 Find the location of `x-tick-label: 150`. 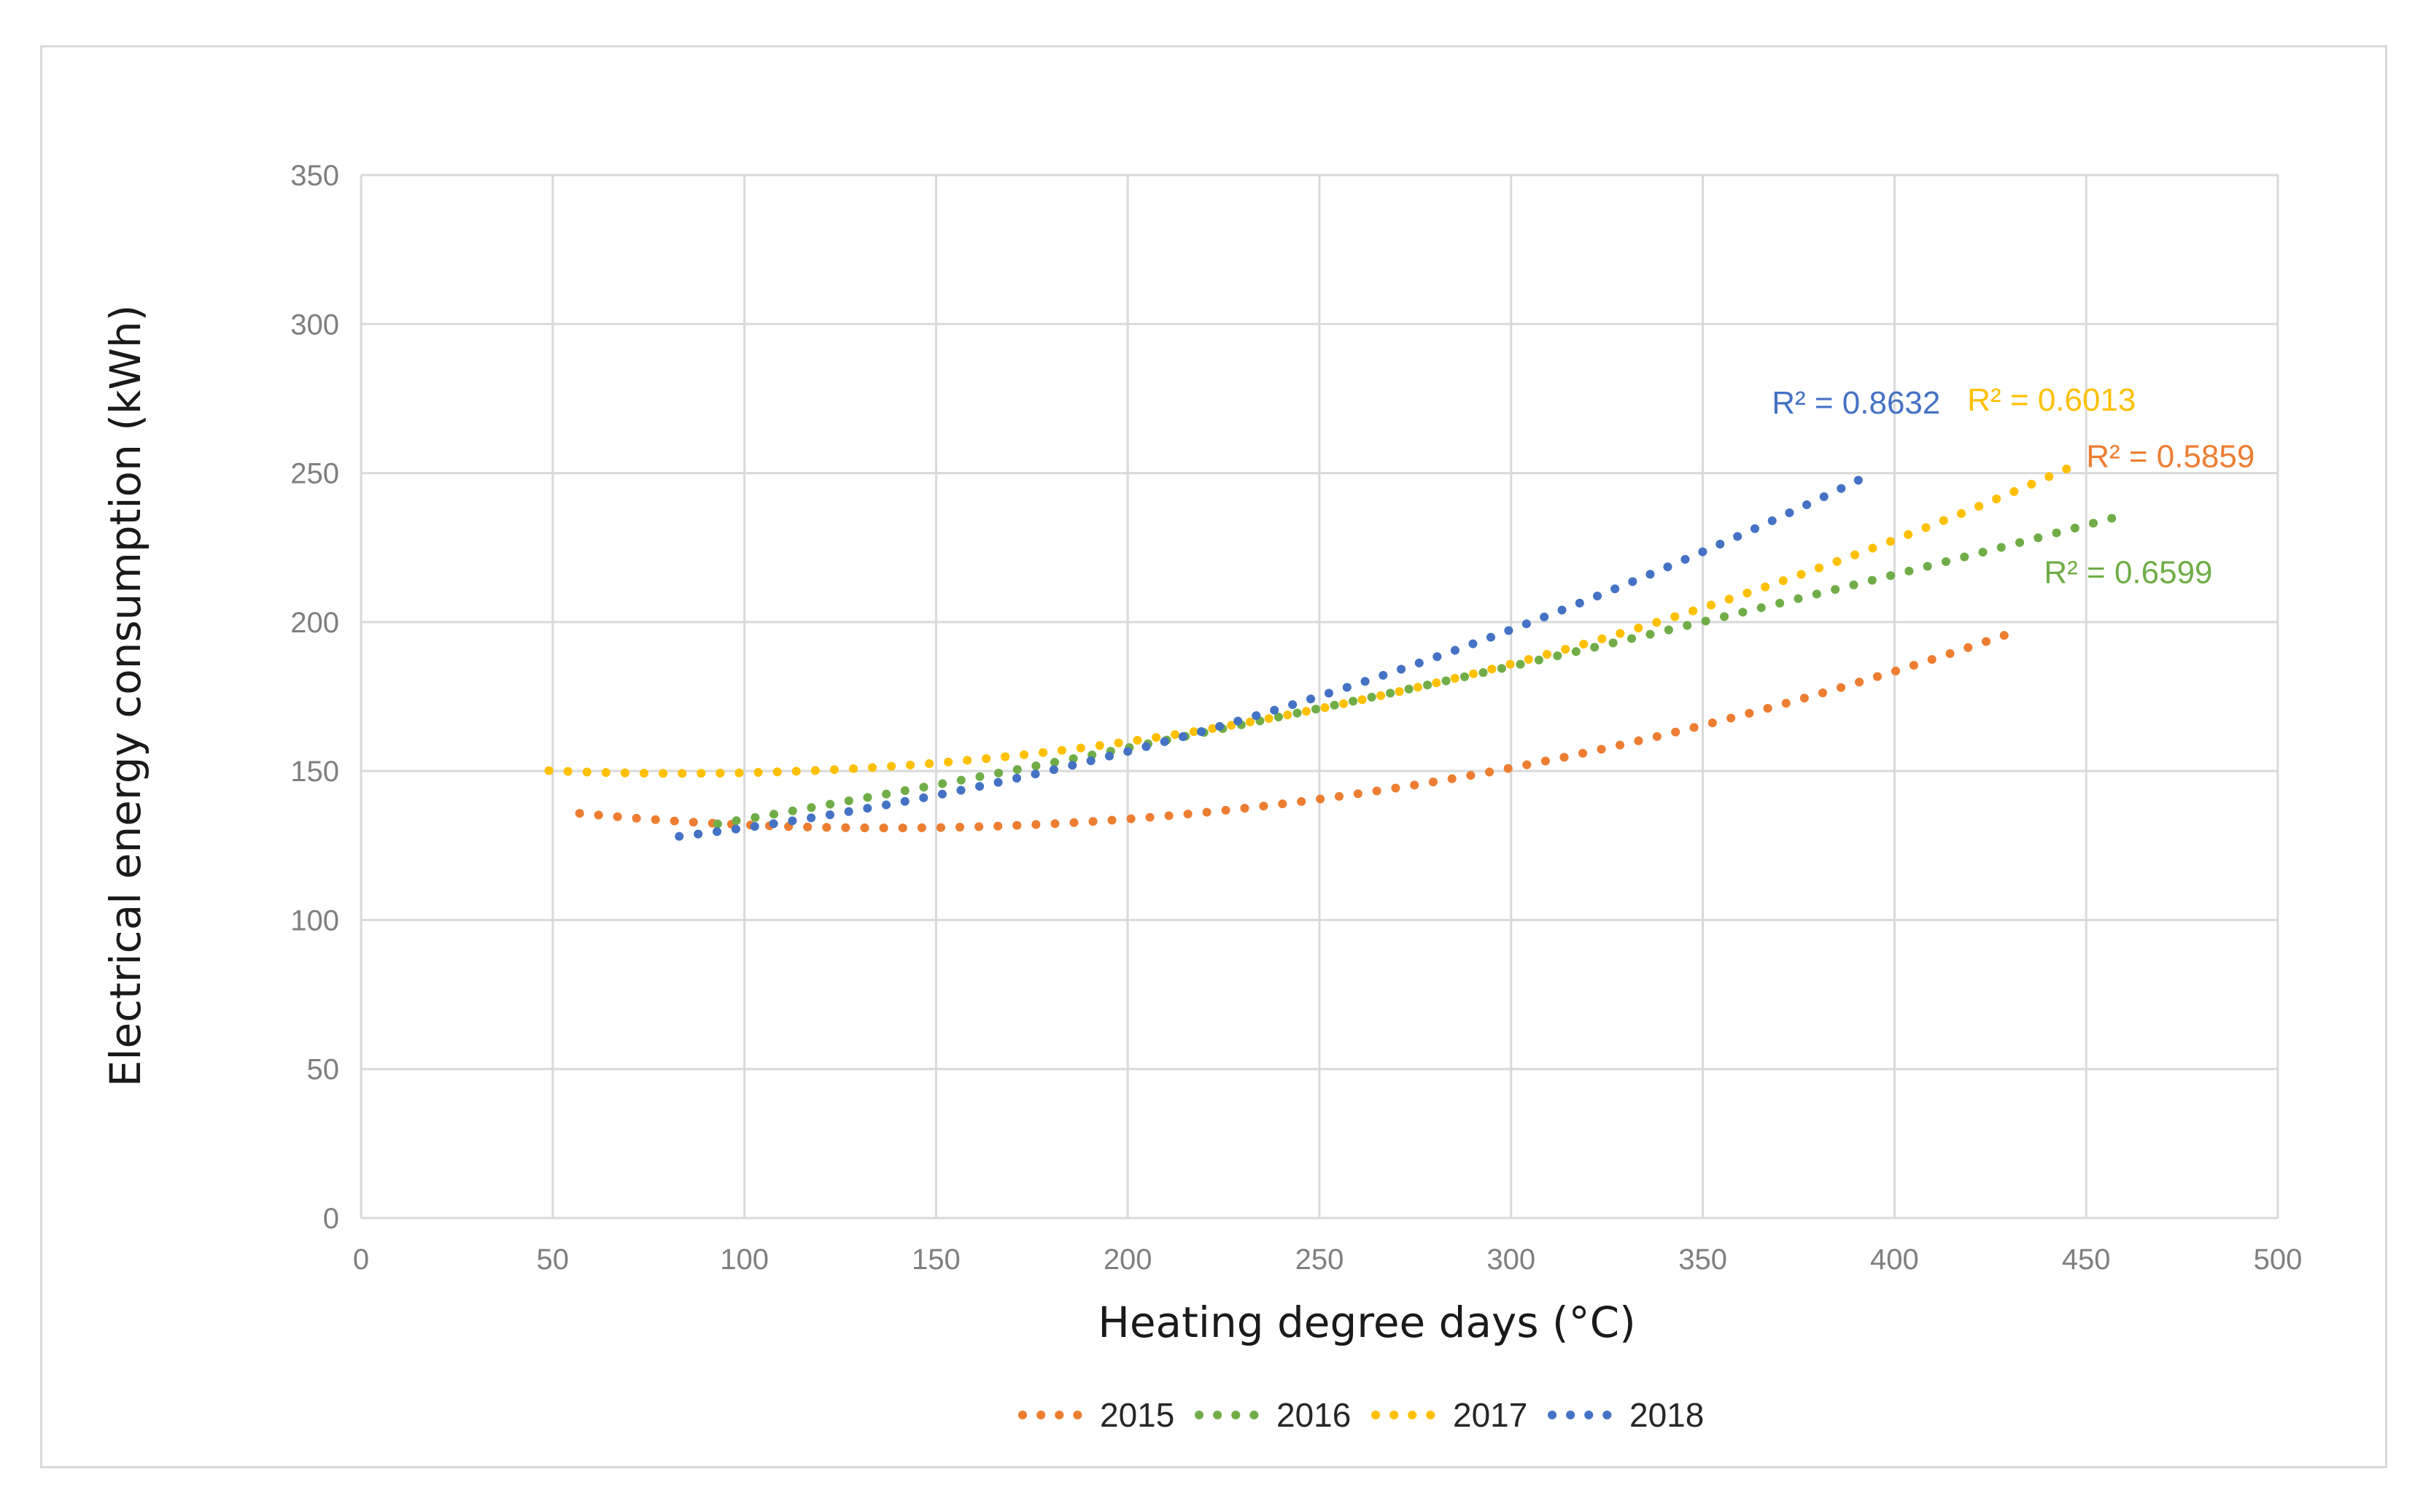

x-tick-label: 150 is located at coordinates (936, 1260).